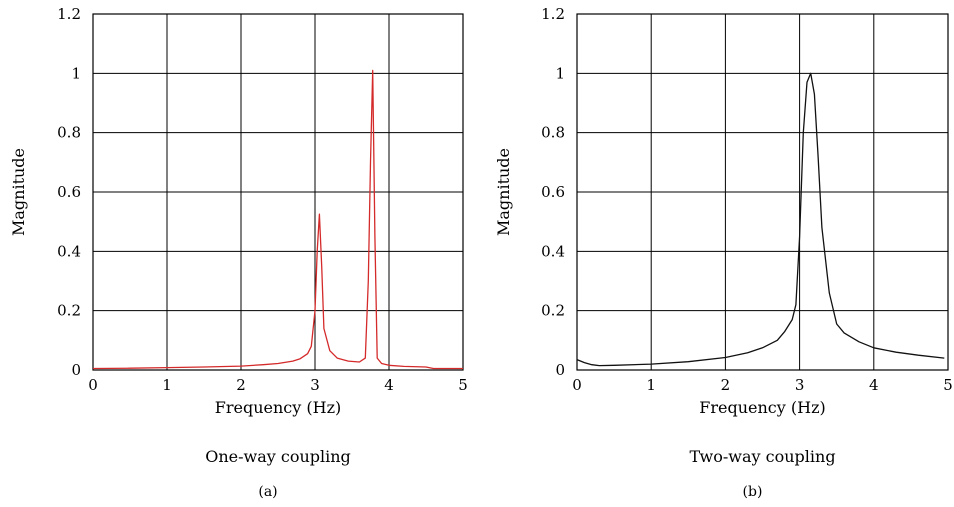 The image size is (954, 507). I want to click on chart-caption: Two-way coupling, so click(762, 456).